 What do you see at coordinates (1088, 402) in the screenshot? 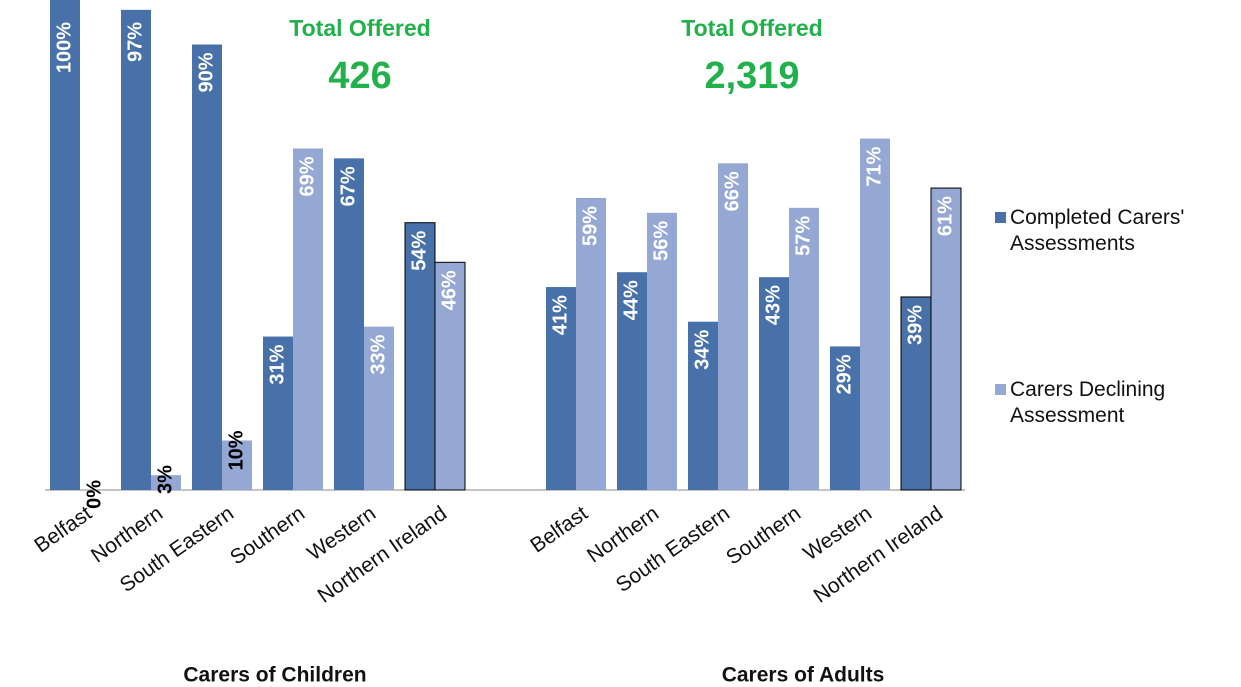
I see `legend-label: Carers Declining Assessment` at bounding box center [1088, 402].